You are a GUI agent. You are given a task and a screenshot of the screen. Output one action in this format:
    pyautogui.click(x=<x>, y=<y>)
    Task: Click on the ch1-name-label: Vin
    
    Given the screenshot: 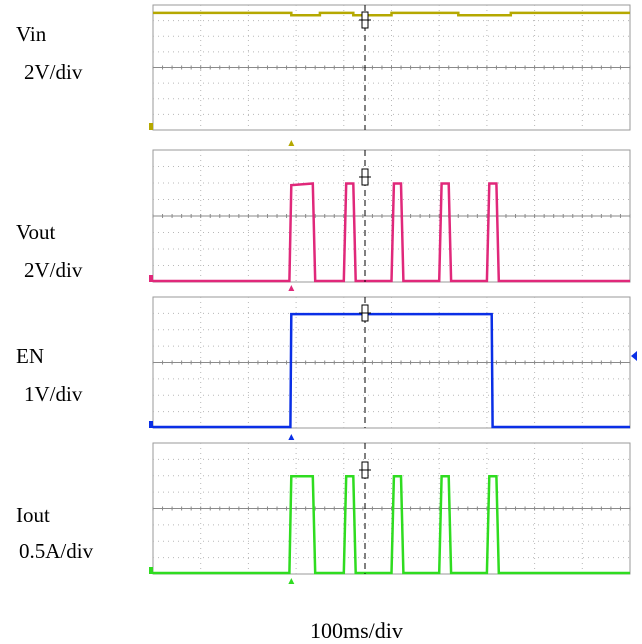 What is the action you would take?
    pyautogui.click(x=31, y=34)
    